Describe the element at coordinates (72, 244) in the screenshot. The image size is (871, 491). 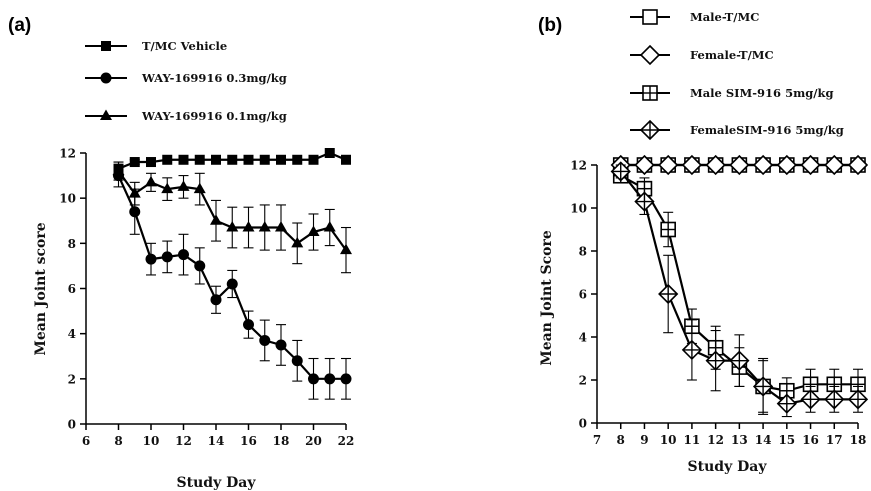
I see `y-tick-label-a-4: 8` at that location.